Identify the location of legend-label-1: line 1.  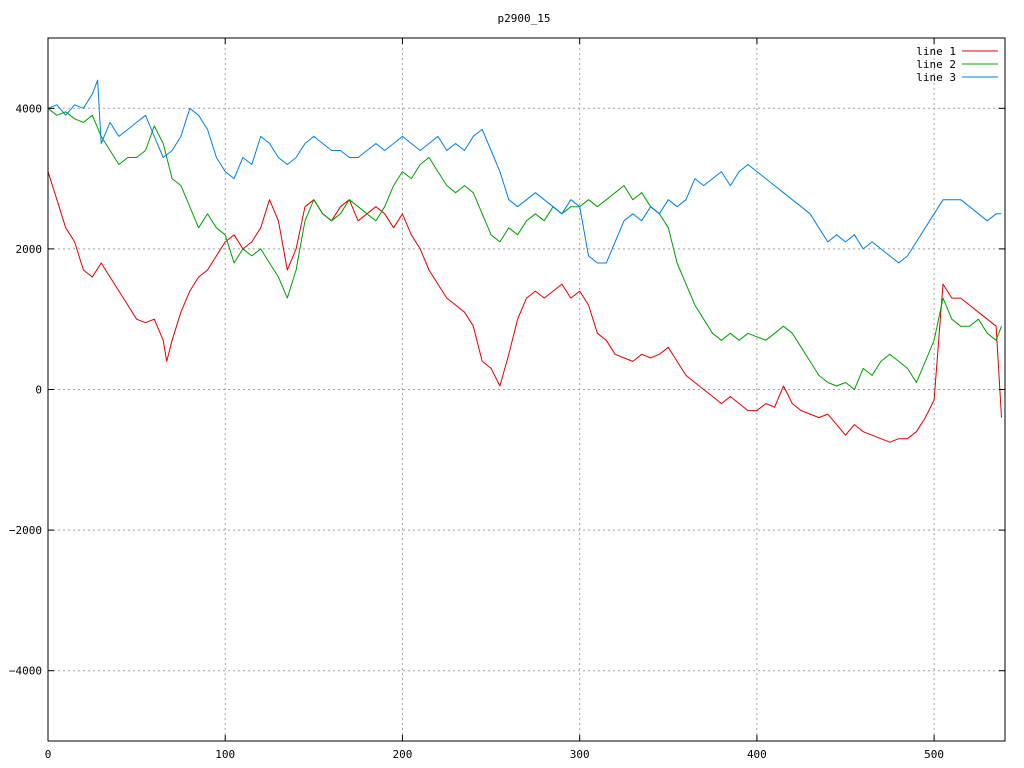
(936, 51).